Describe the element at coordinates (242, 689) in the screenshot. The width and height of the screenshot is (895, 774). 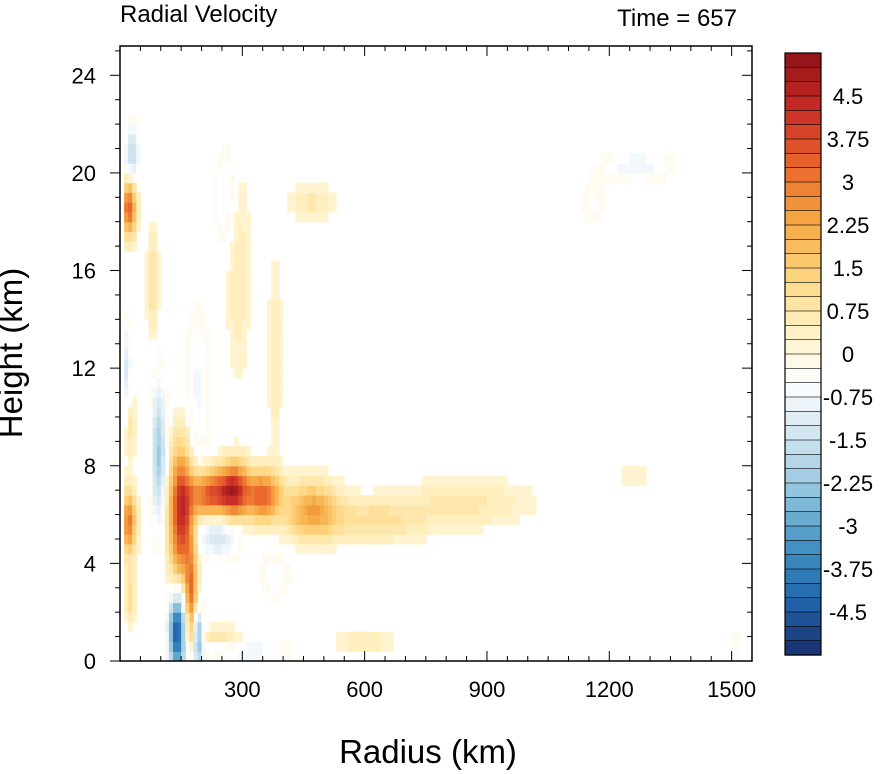
I see `x-tick-label: 300` at that location.